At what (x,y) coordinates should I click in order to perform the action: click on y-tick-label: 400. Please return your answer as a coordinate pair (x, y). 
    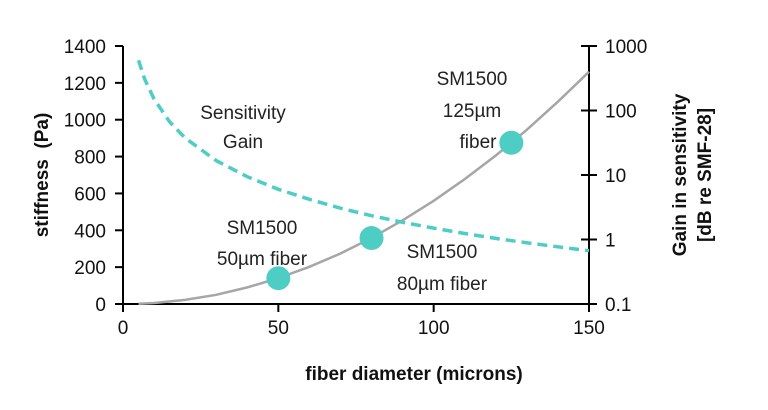
    Looking at the image, I should click on (90, 231).